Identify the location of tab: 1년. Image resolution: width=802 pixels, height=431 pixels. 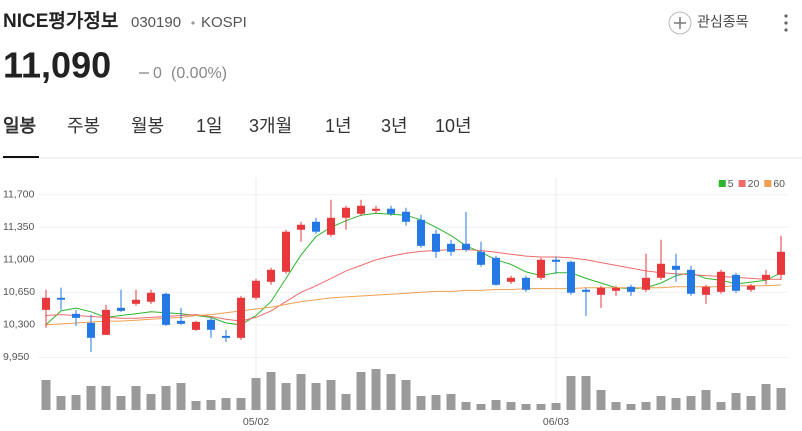
(338, 126).